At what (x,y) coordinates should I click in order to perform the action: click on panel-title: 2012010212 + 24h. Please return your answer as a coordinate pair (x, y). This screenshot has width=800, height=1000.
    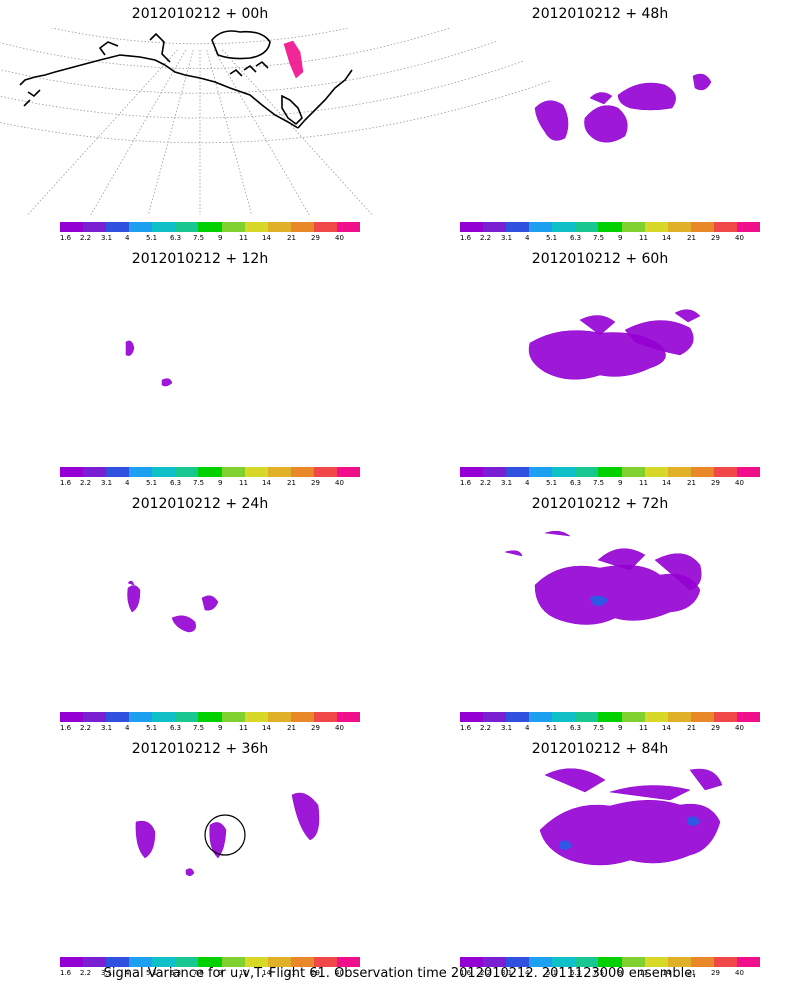
    Looking at the image, I should click on (200, 504).